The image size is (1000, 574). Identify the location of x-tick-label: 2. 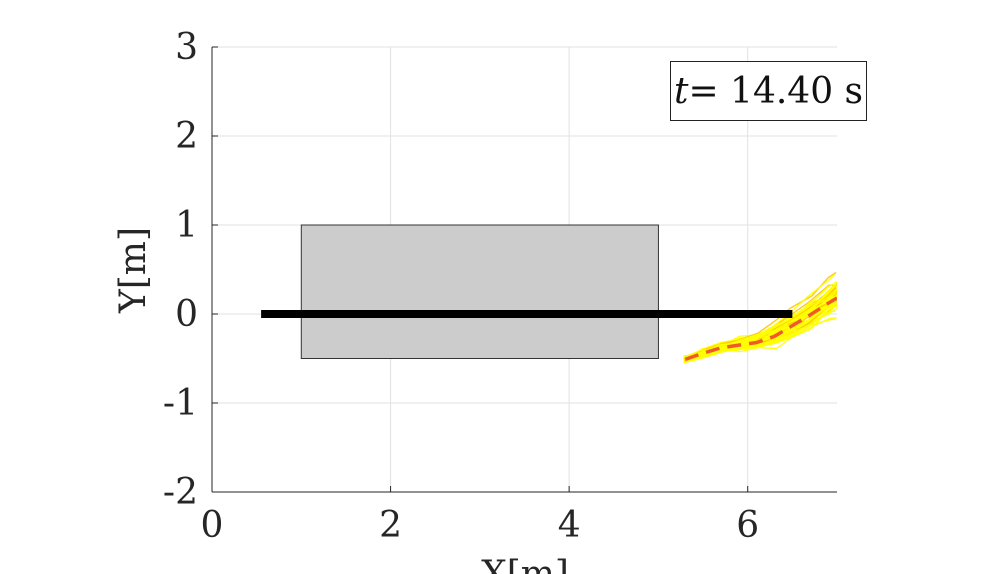
(390, 525).